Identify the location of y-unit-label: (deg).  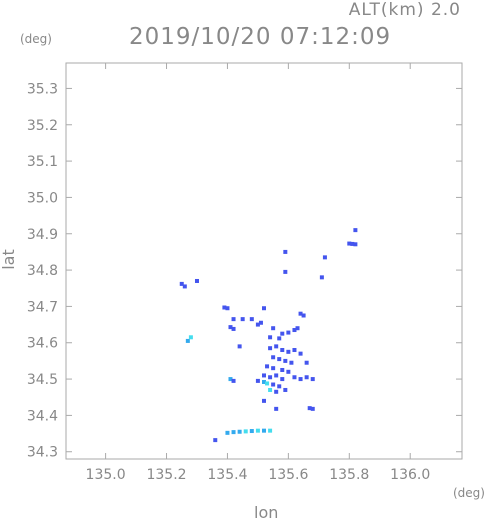
(36, 39).